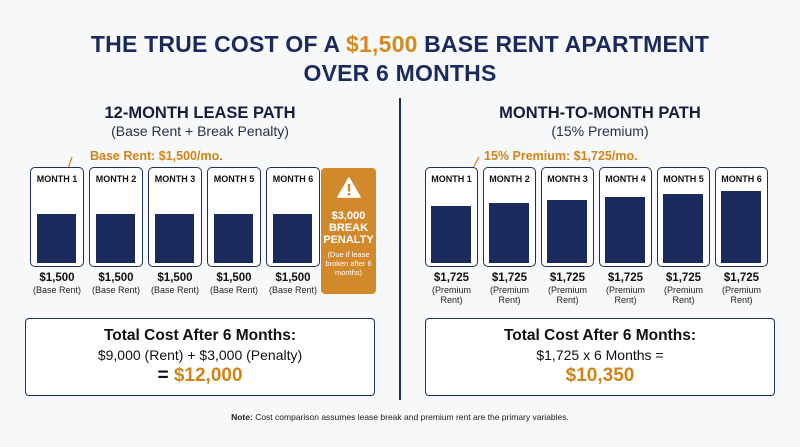 This screenshot has width=800, height=447. What do you see at coordinates (561, 156) in the screenshot?
I see `right-callout: 15% Premium: $1,725/mo.` at bounding box center [561, 156].